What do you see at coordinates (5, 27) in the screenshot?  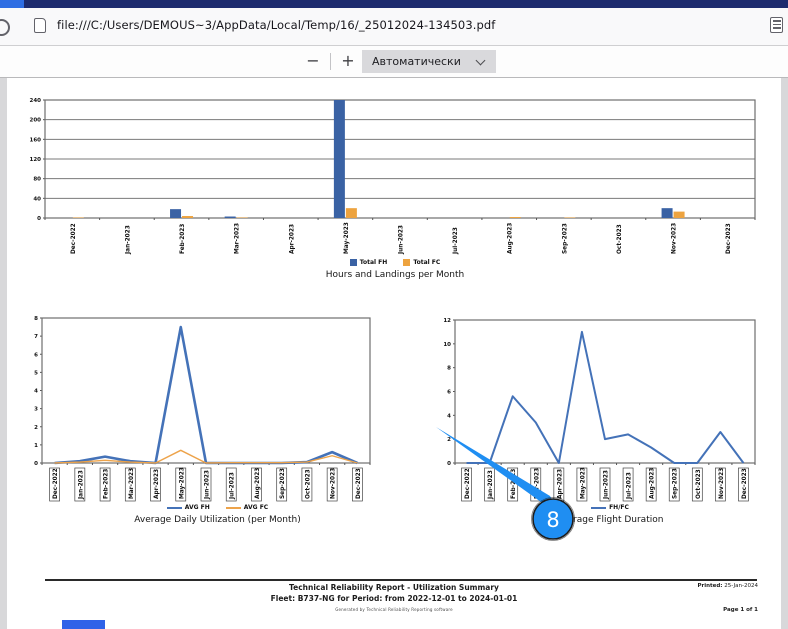 I see `reload-icon` at bounding box center [5, 27].